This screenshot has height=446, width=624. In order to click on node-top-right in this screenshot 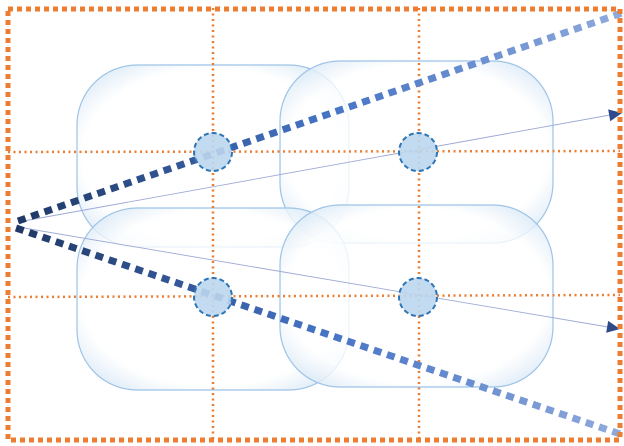, I will do `click(418, 152)`.